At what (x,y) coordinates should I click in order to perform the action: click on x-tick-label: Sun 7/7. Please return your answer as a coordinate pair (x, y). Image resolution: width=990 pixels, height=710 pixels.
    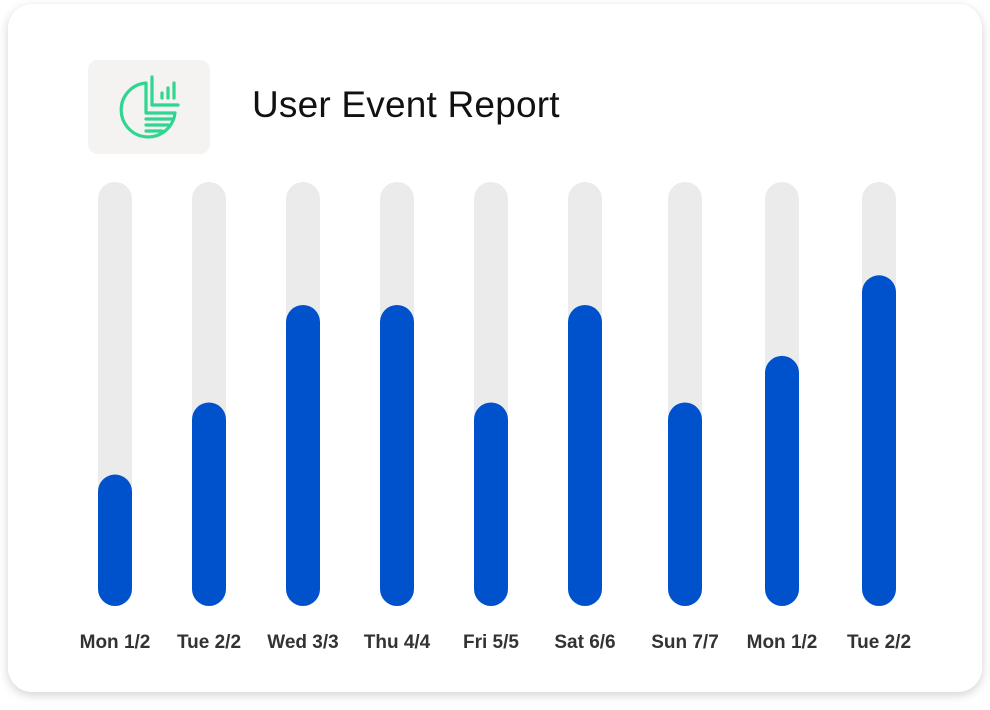
    Looking at the image, I should click on (685, 642).